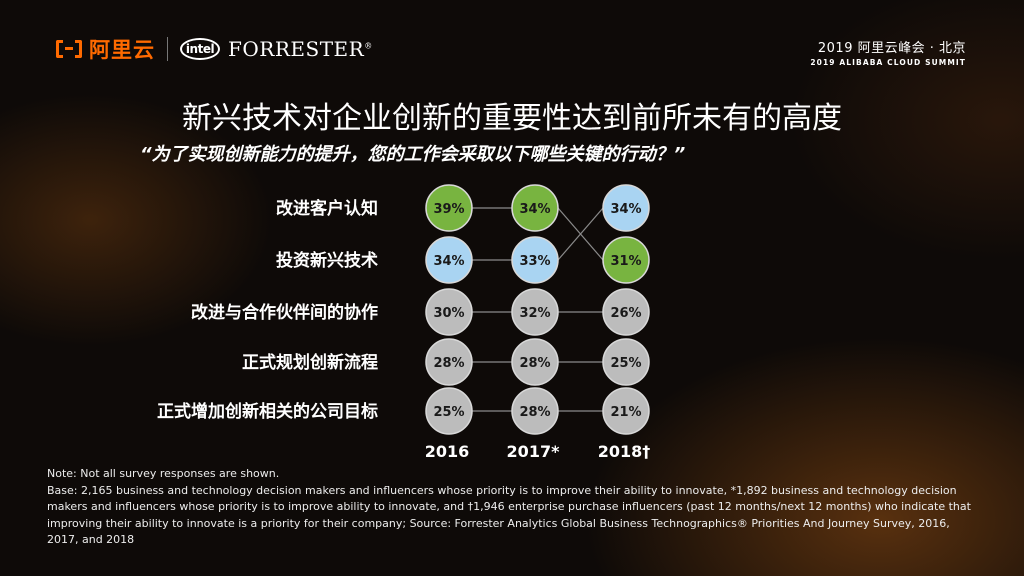 The height and width of the screenshot is (576, 1024). I want to click on row-label: 正式增加创新相关的公司目标, so click(267, 411).